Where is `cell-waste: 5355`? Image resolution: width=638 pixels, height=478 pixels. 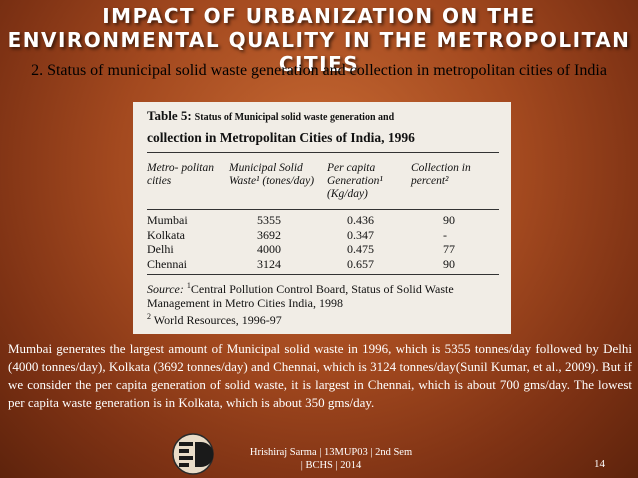
cell-waste: 5355 is located at coordinates (269, 220).